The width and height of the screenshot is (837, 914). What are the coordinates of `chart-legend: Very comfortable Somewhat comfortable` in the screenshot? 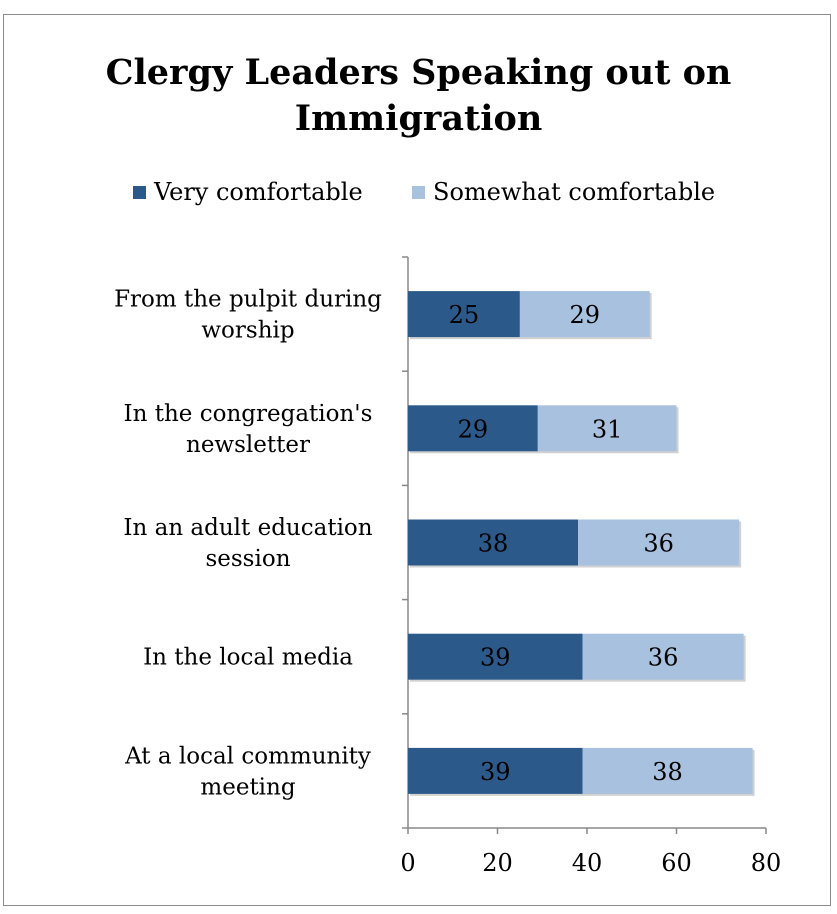 It's located at (418, 194).